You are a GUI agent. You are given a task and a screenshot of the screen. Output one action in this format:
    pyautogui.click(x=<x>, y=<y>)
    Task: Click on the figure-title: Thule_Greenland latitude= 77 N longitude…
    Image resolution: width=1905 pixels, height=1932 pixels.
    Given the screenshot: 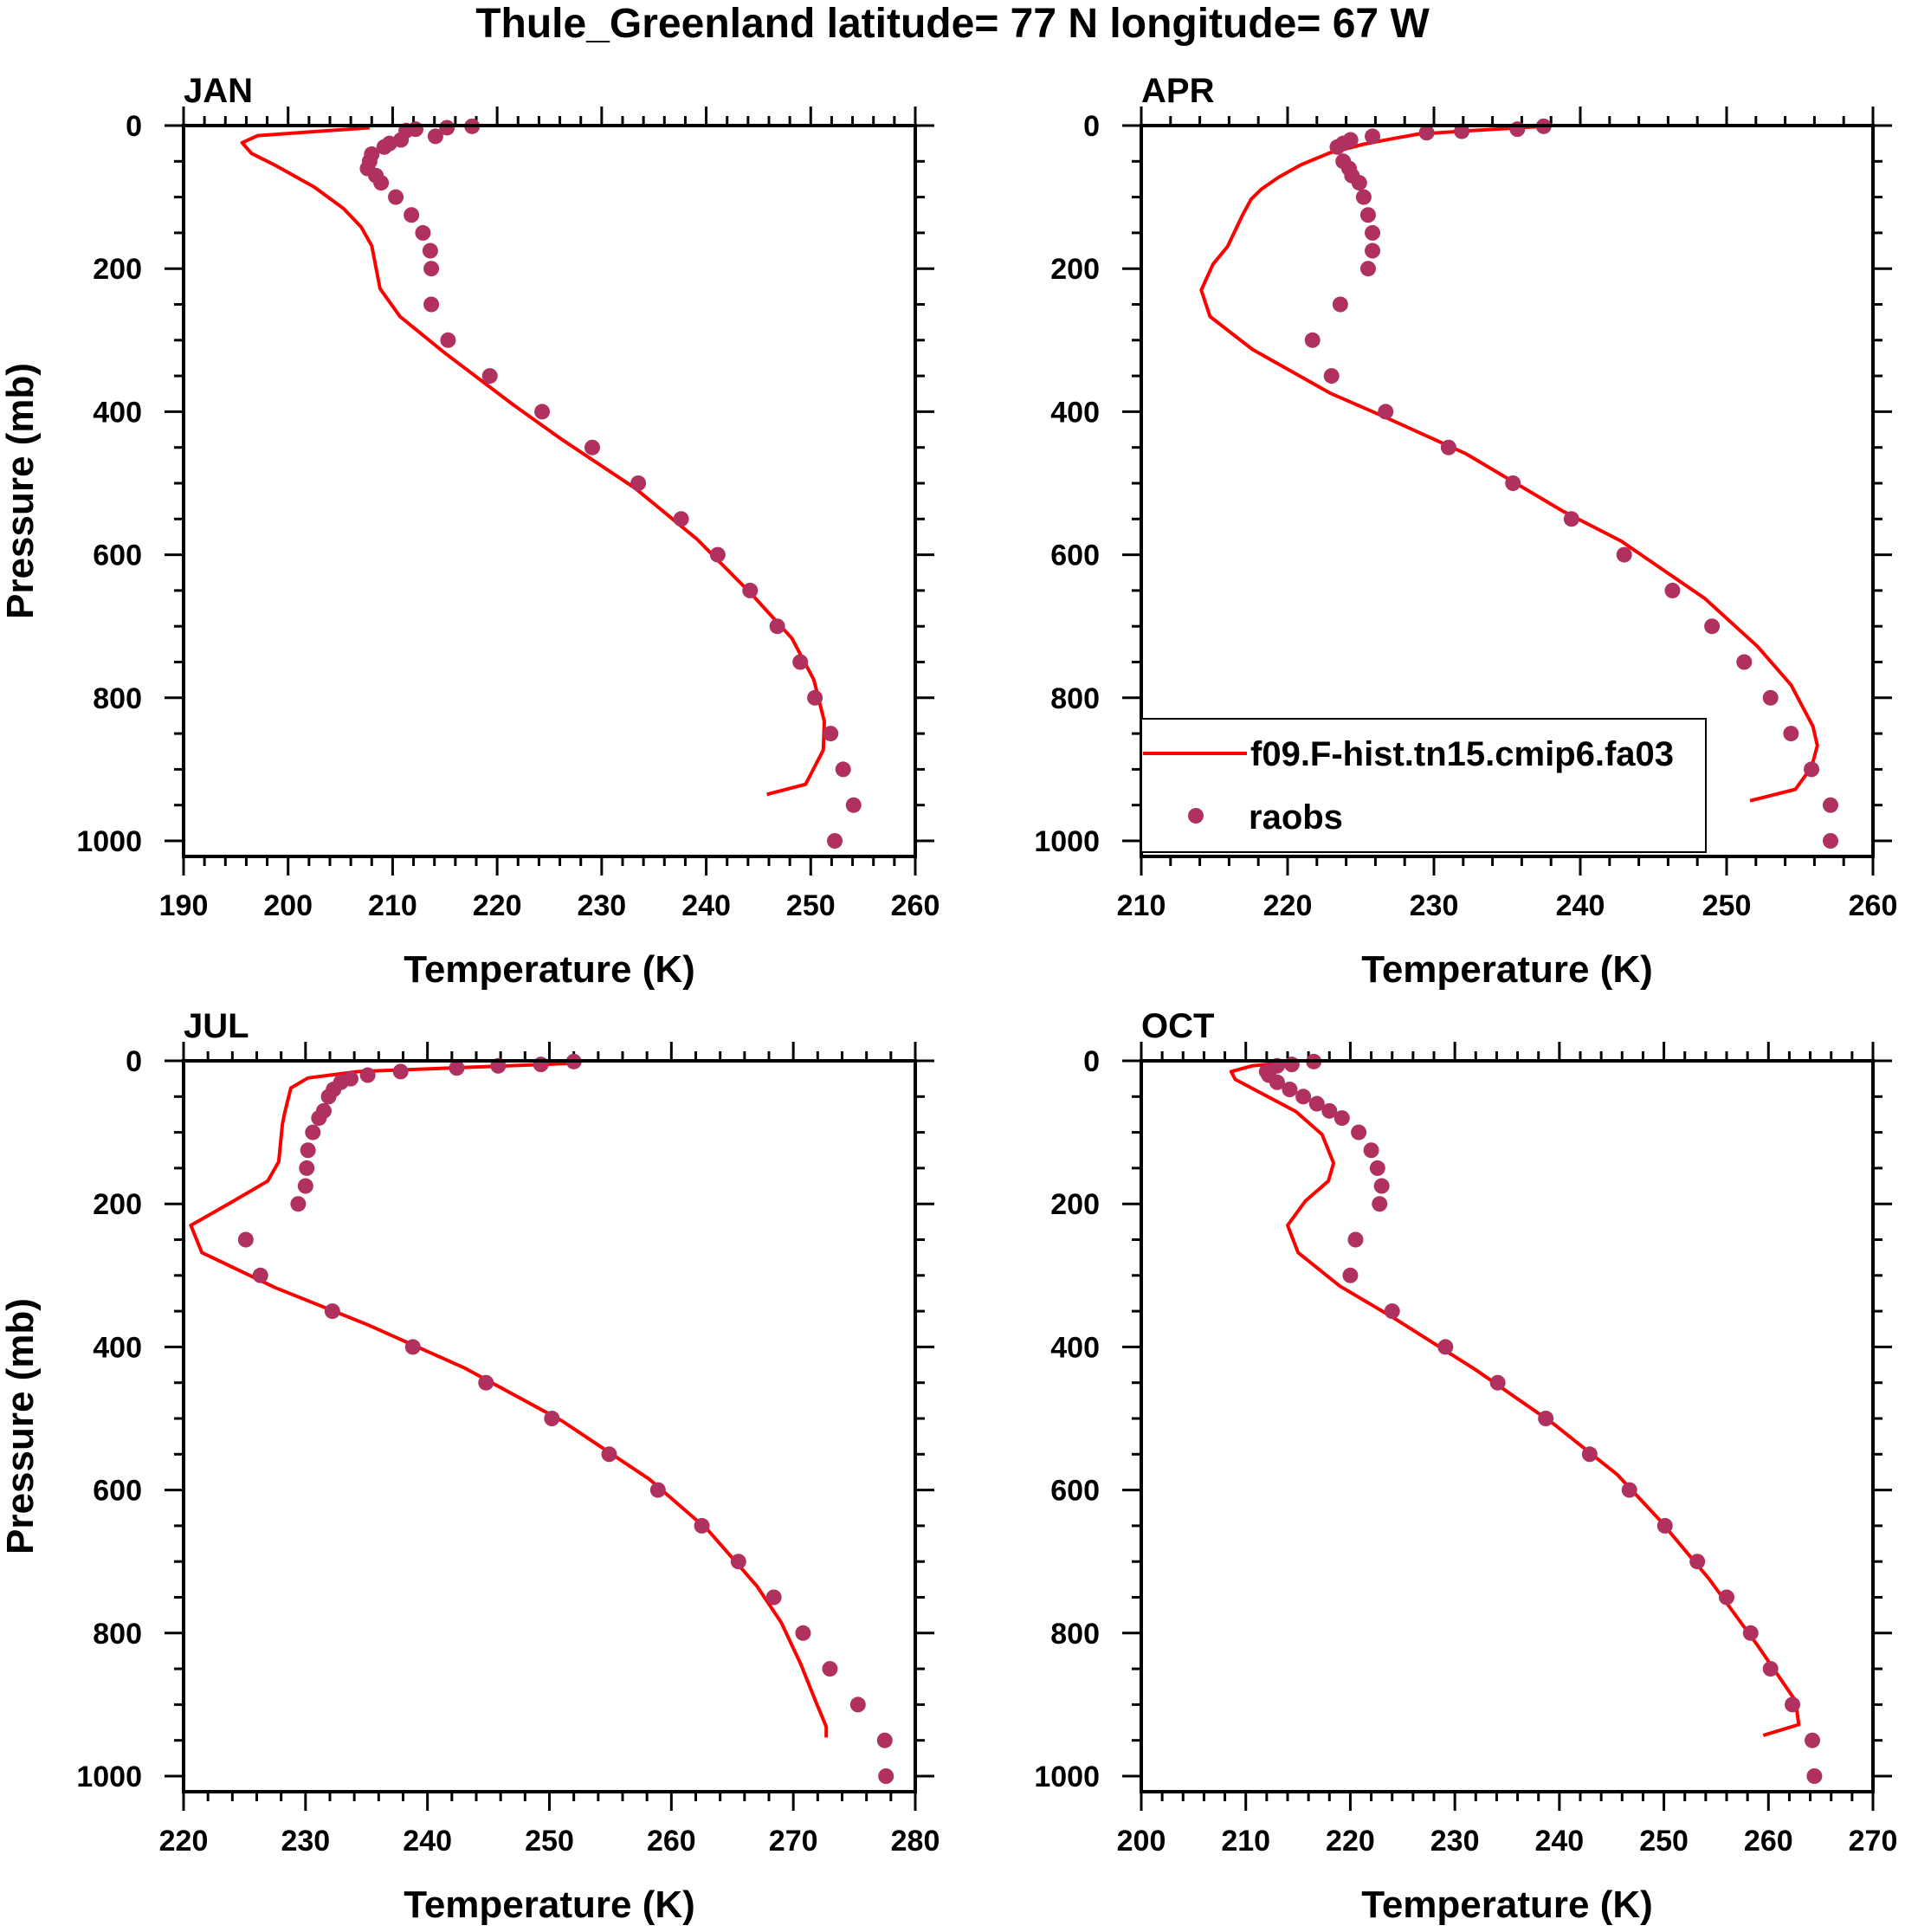 What is the action you would take?
    pyautogui.click(x=953, y=24)
    